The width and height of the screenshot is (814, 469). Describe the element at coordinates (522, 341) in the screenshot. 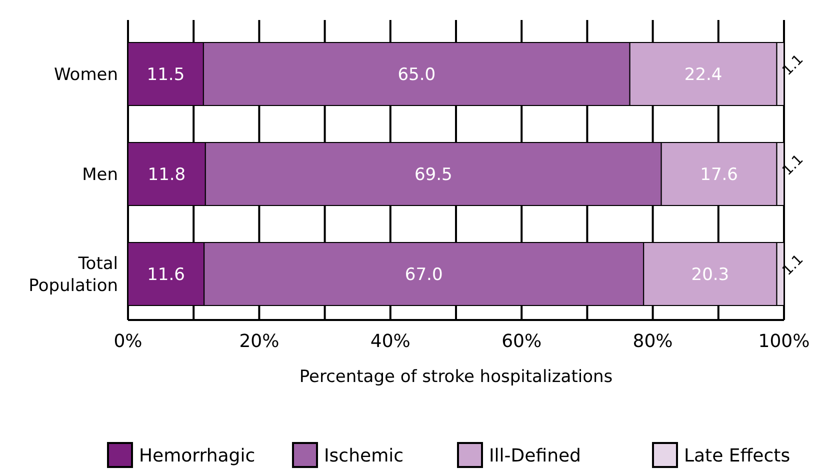

I see `x-tick-label: 60%` at that location.